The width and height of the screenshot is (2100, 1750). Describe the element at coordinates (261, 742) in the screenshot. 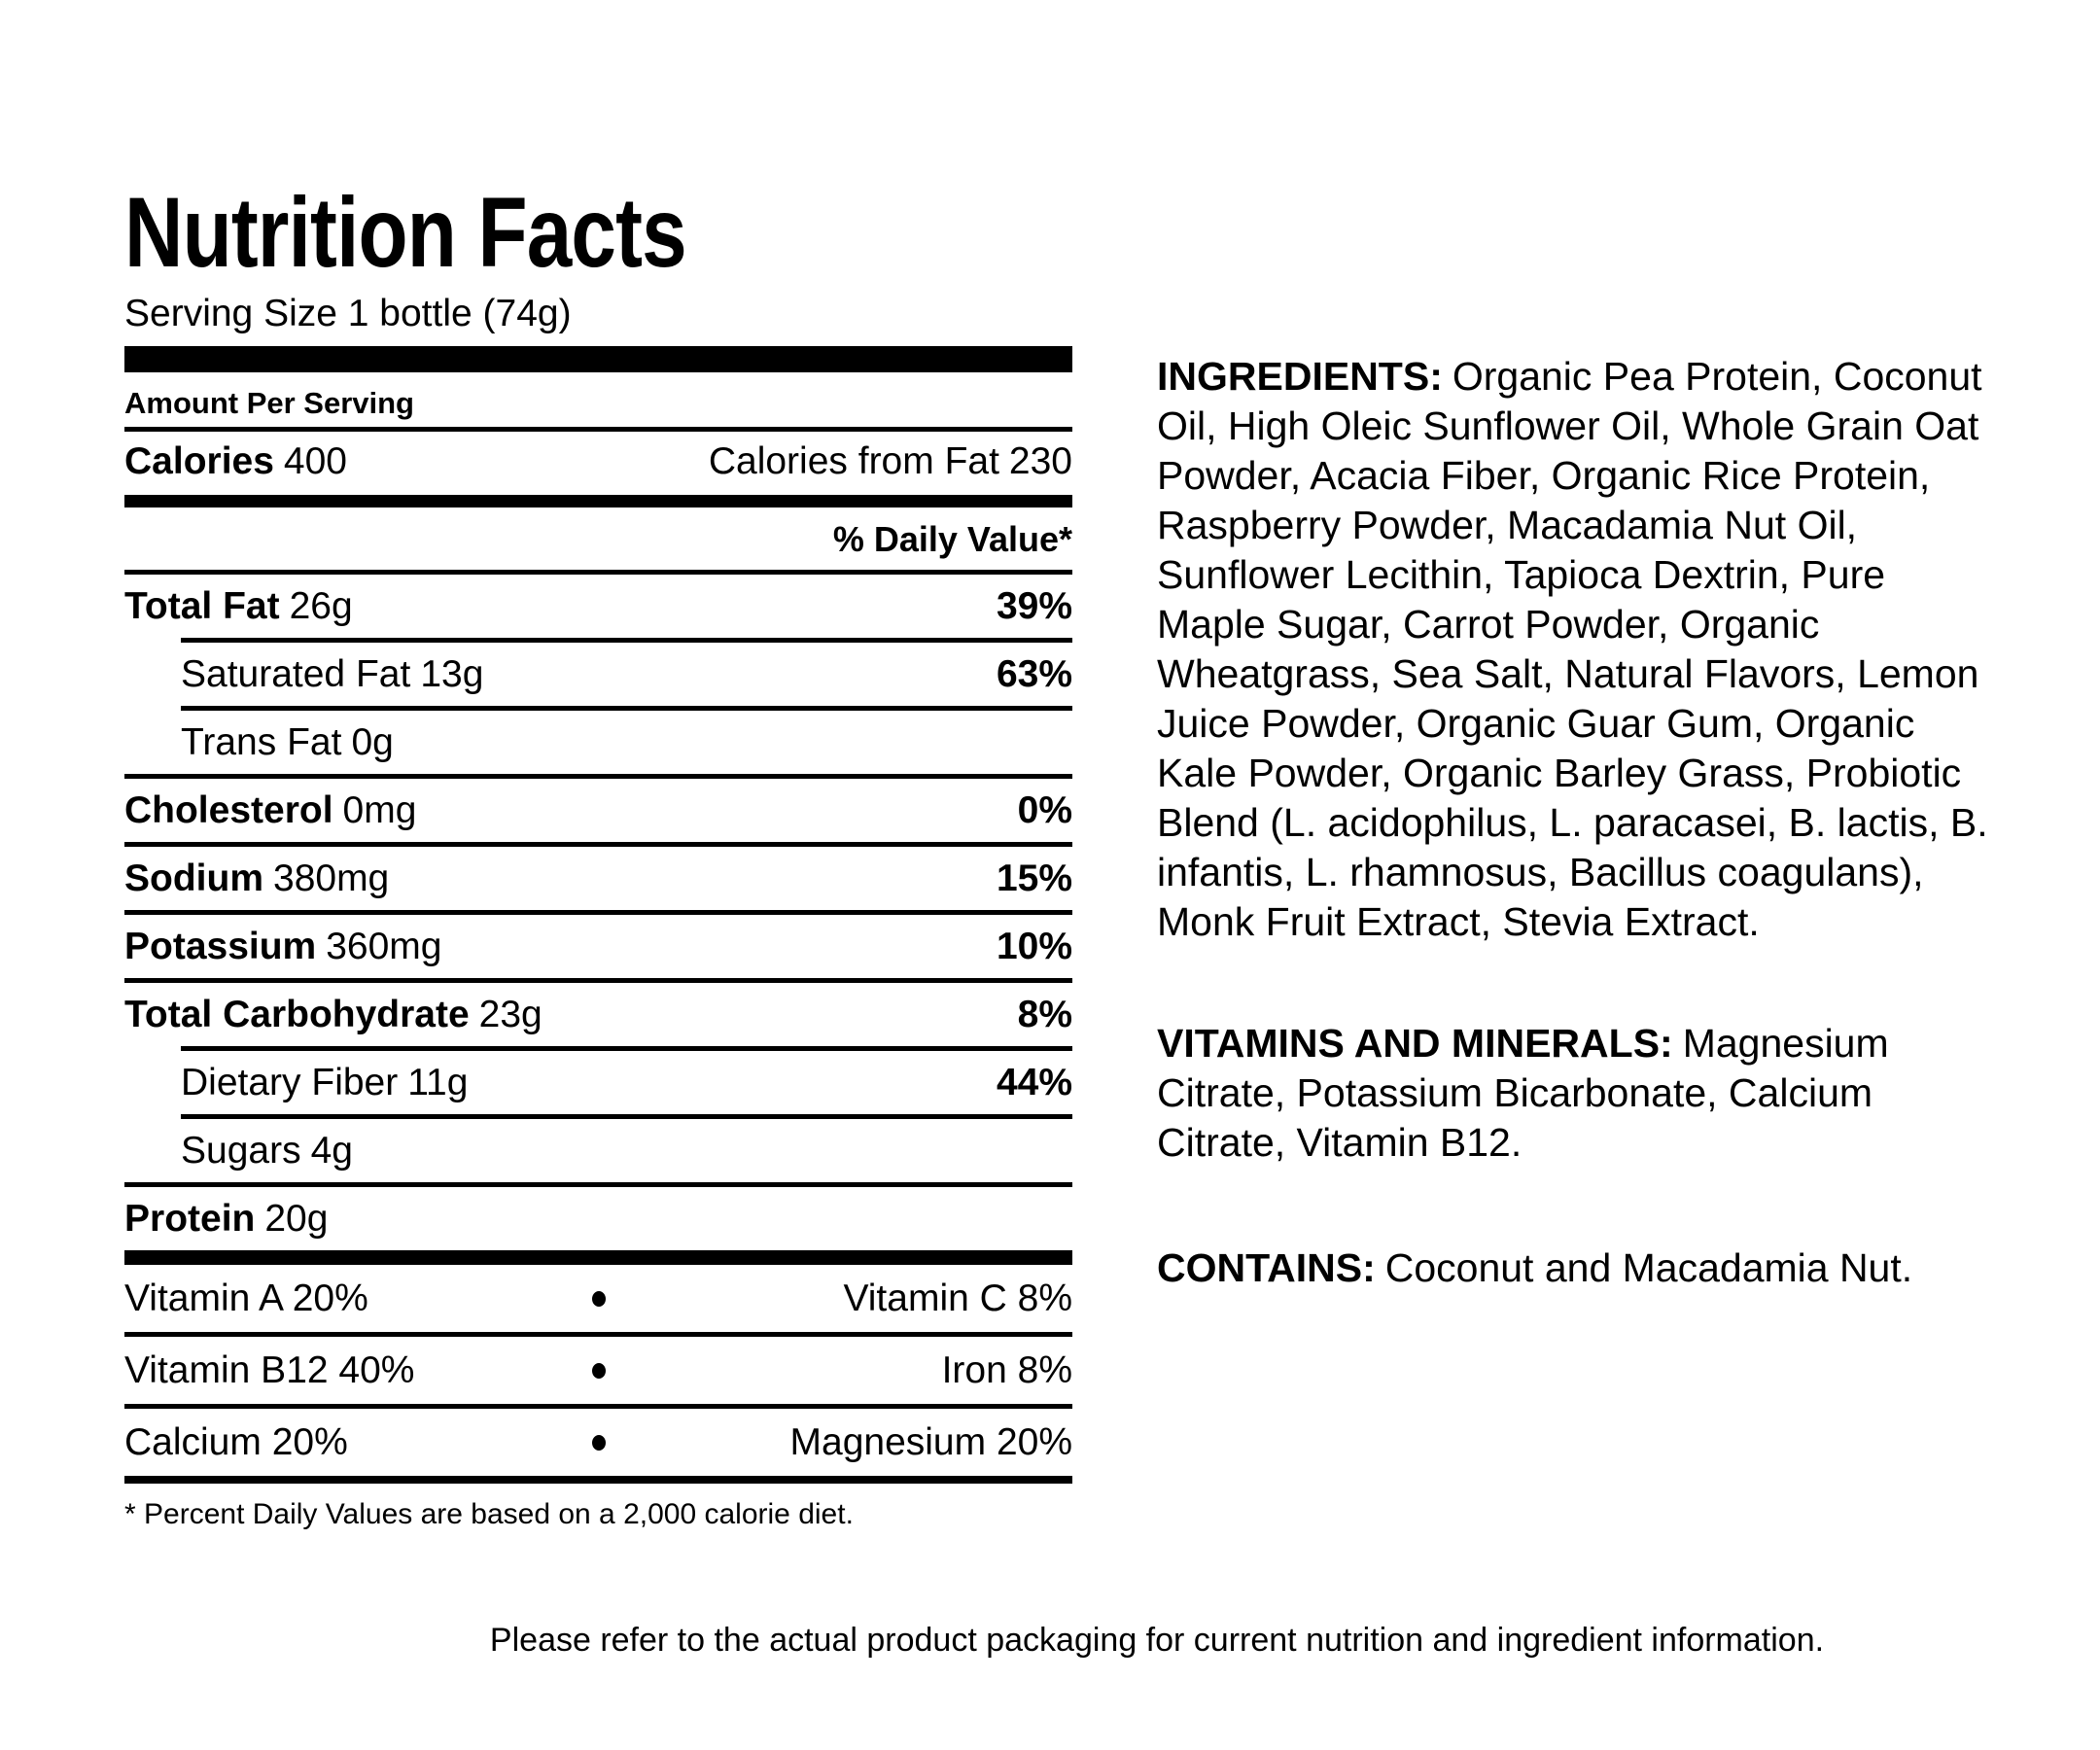

I see `nutrient-name: Trans Fat` at that location.